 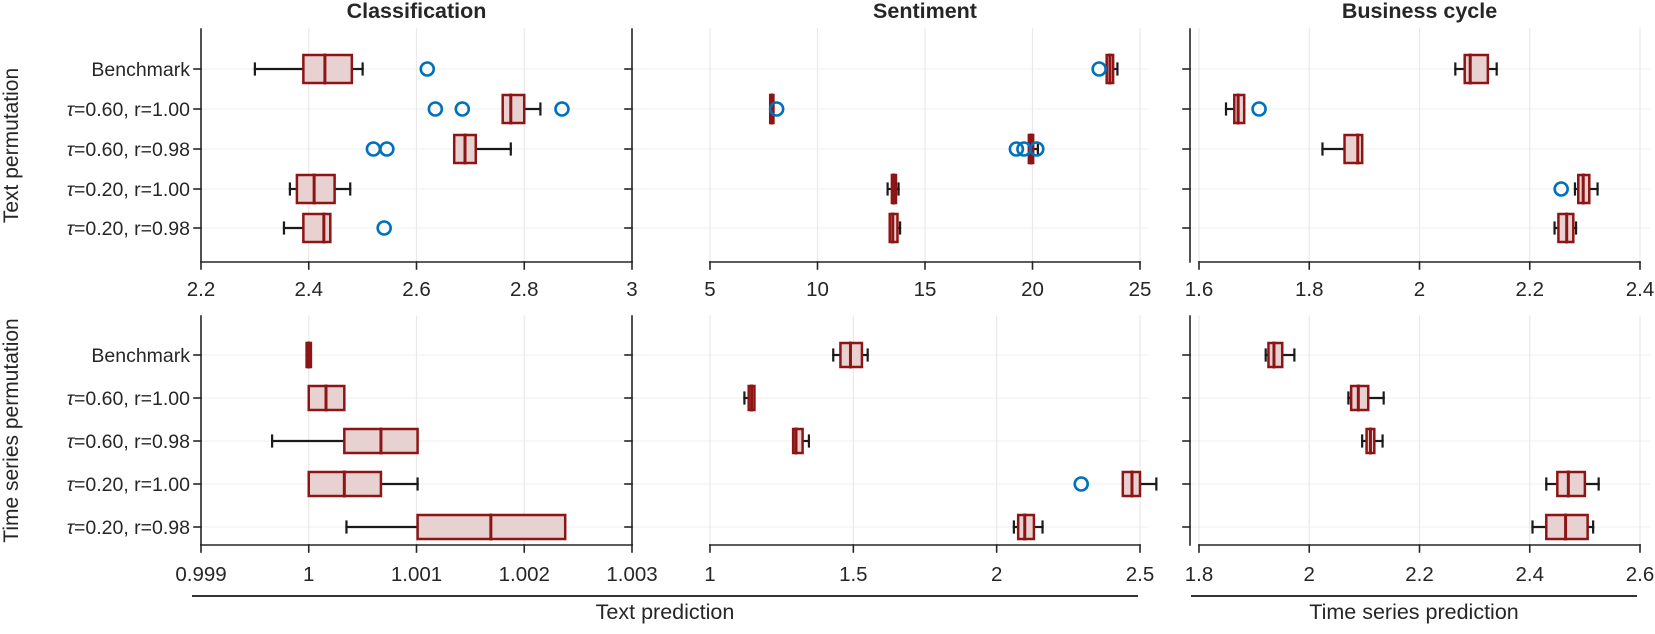 What do you see at coordinates (524, 574) in the screenshot?
I see `x-tick-label: 1.002` at bounding box center [524, 574].